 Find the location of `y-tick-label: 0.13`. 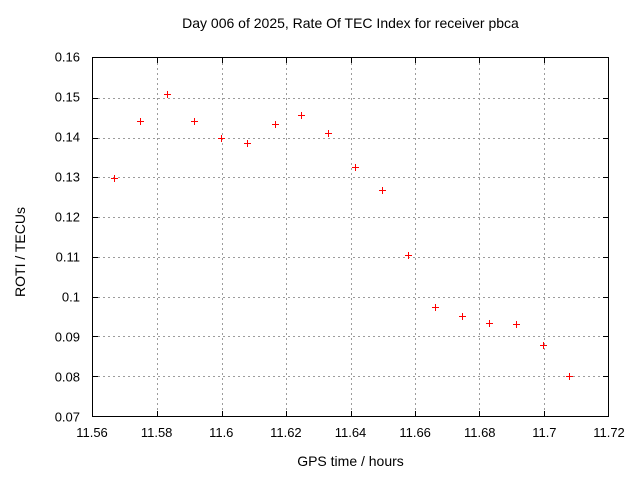

y-tick-label: 0.13 is located at coordinates (67, 177).